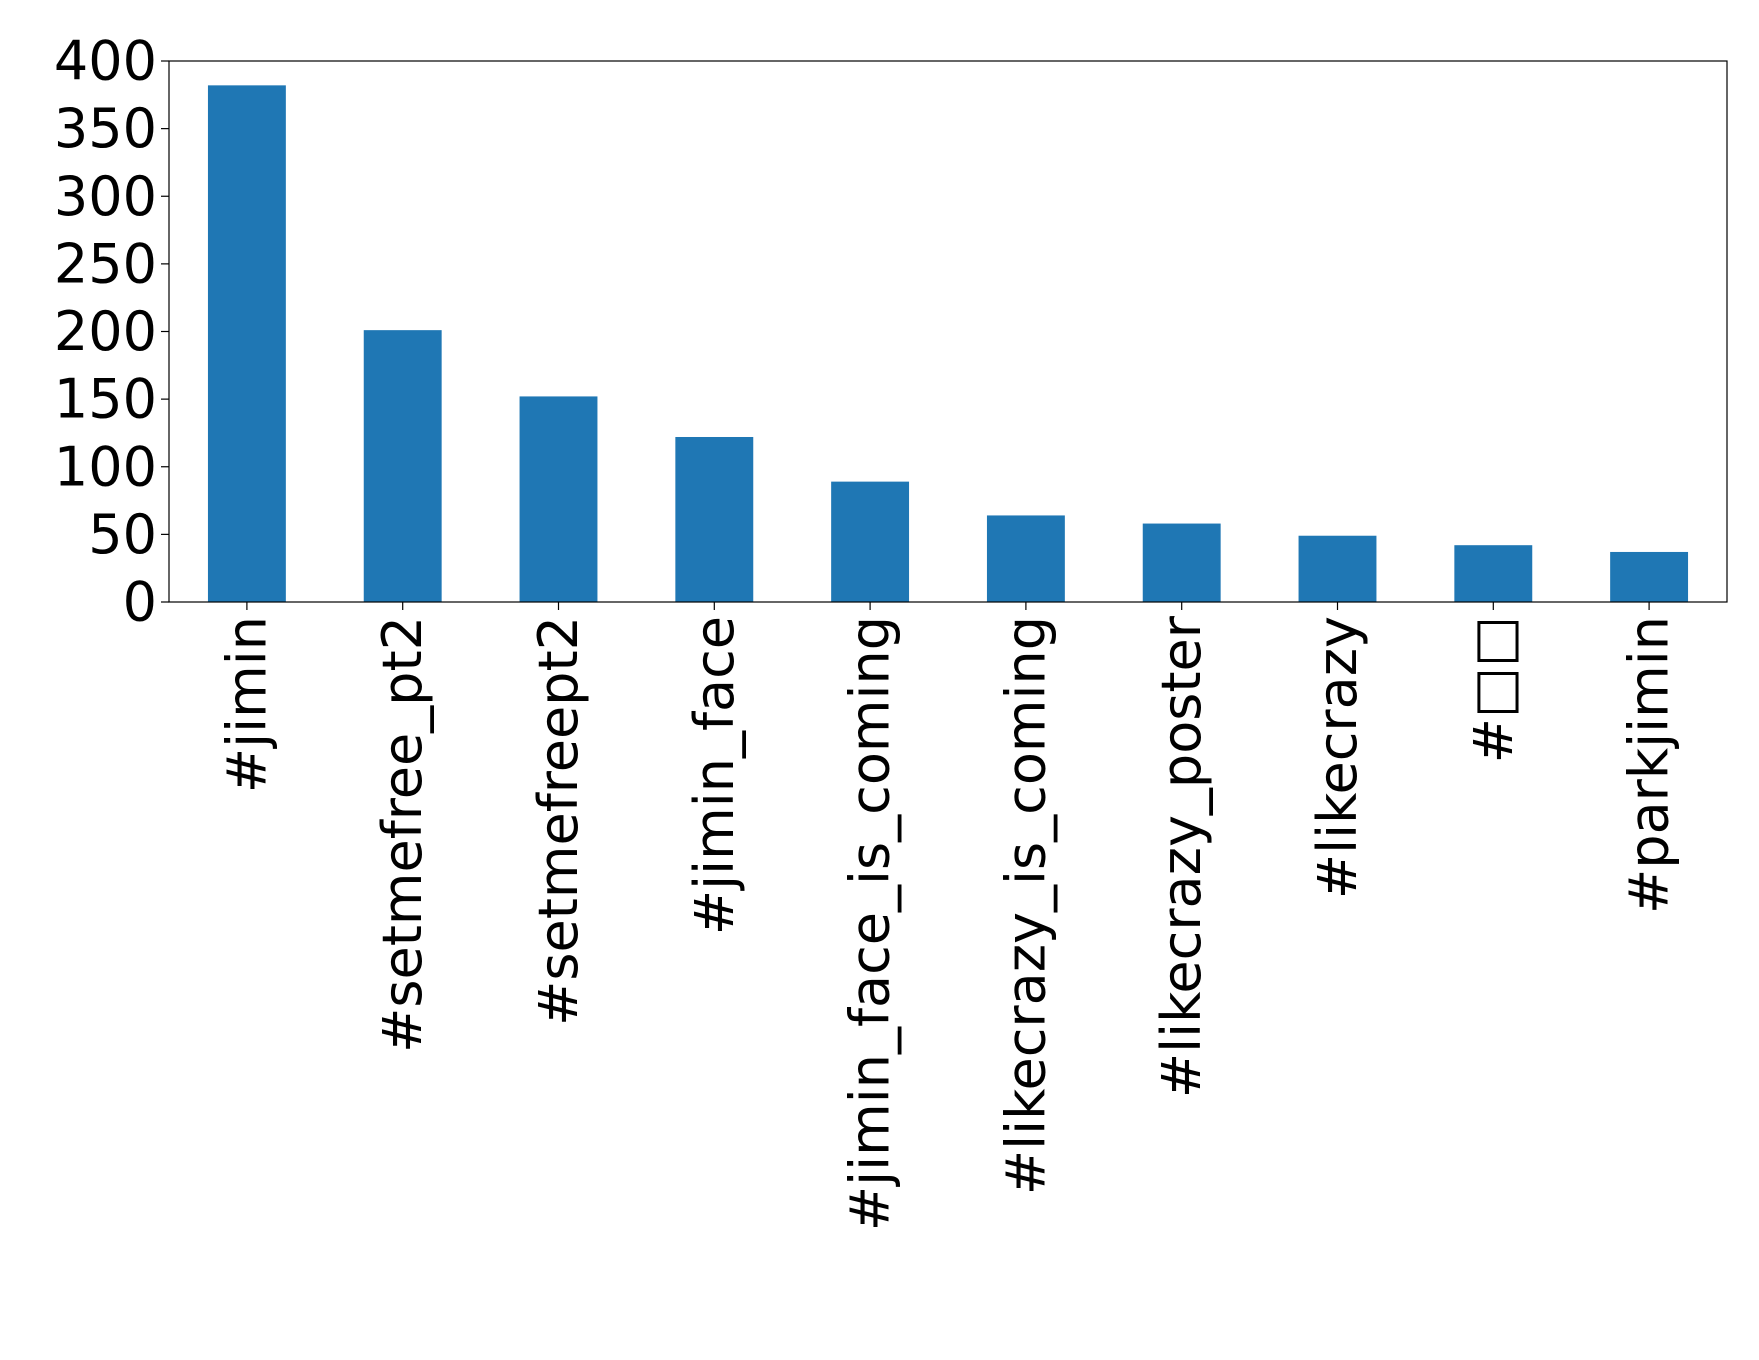 The image size is (1759, 1360). What do you see at coordinates (105, 263) in the screenshot?
I see `y-tick-label: 250` at bounding box center [105, 263].